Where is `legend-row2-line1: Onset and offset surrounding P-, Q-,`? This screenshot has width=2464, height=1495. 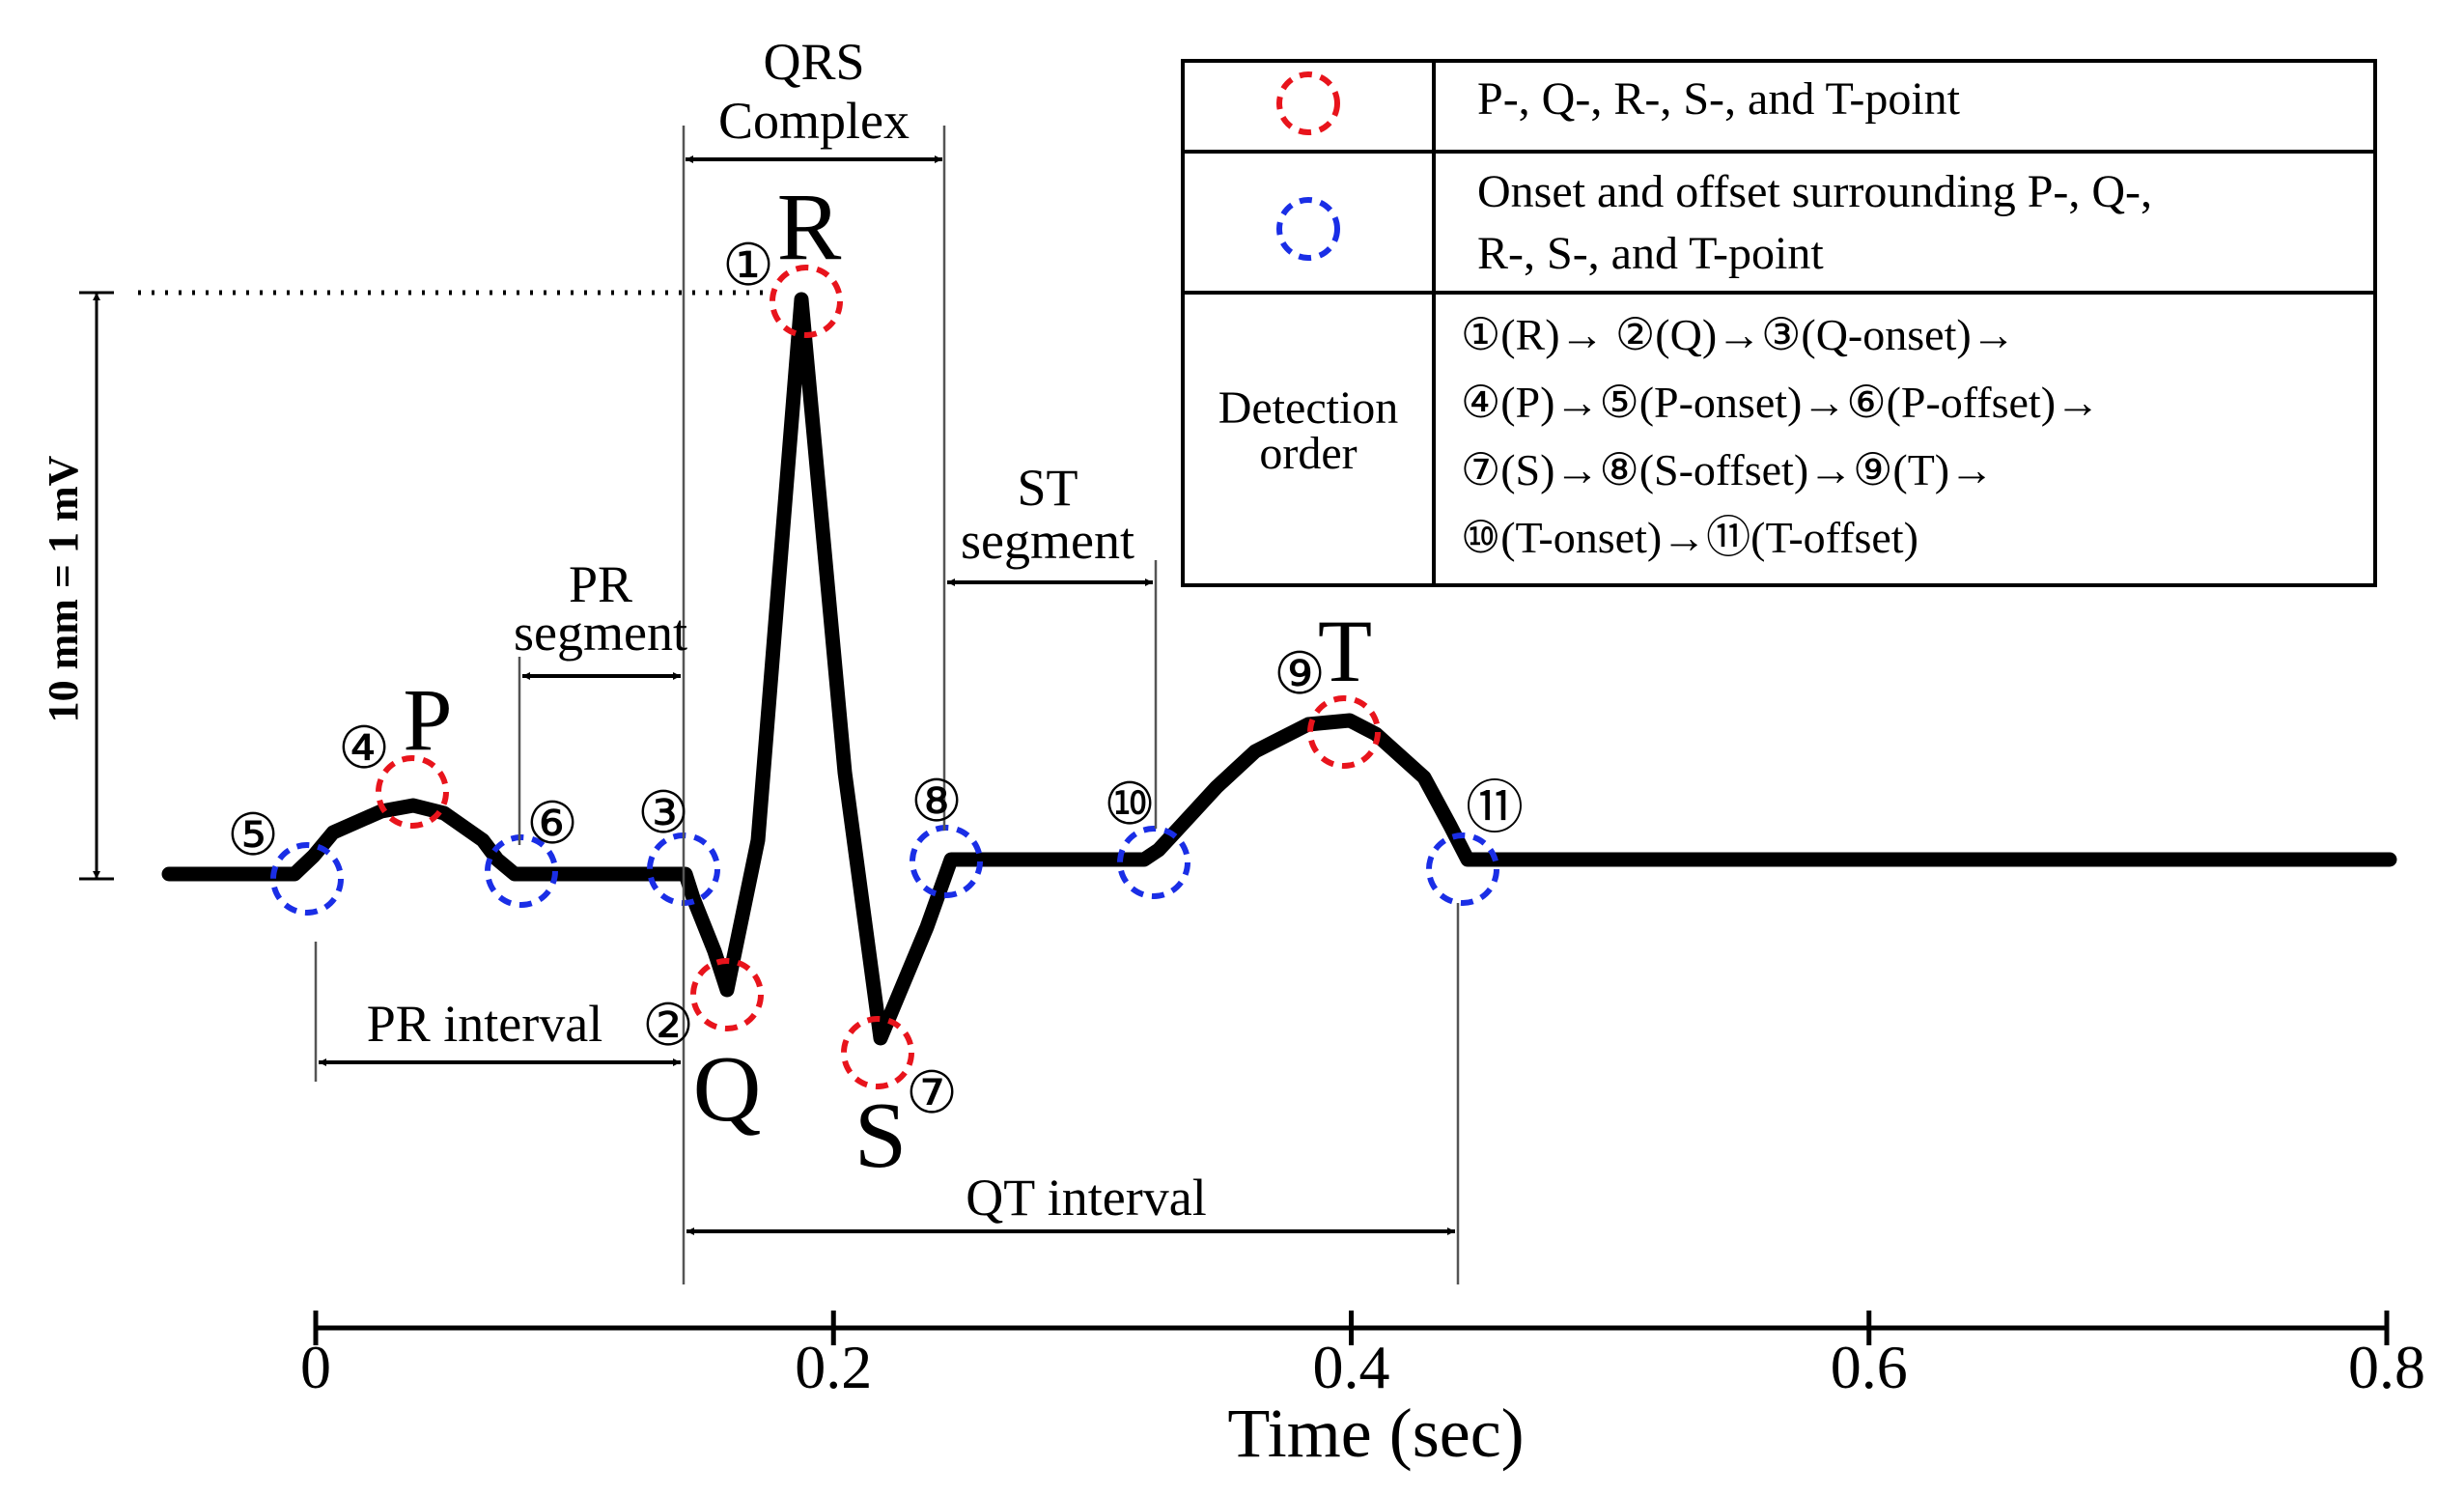 legend-row2-line1: Onset and offset surrounding P-, Q-, is located at coordinates (1815, 191).